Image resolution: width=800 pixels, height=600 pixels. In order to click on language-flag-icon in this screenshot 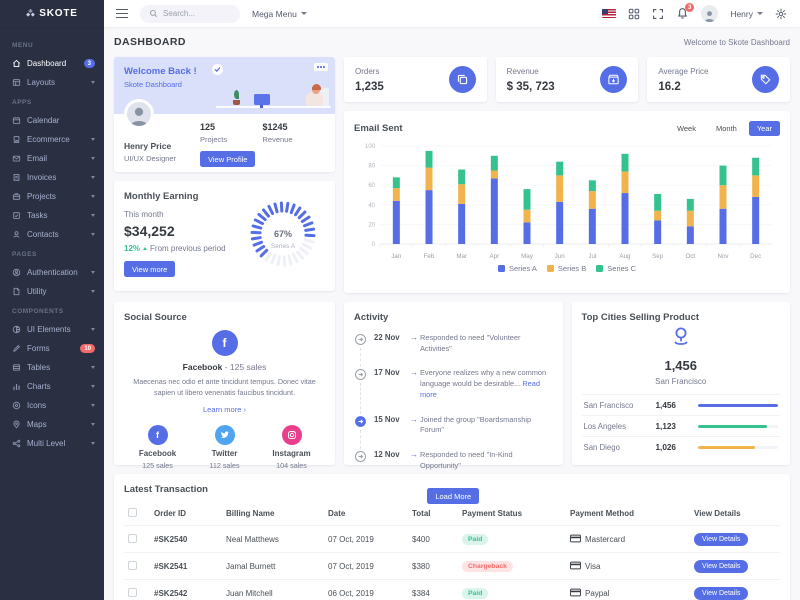, I will do `click(609, 13)`.